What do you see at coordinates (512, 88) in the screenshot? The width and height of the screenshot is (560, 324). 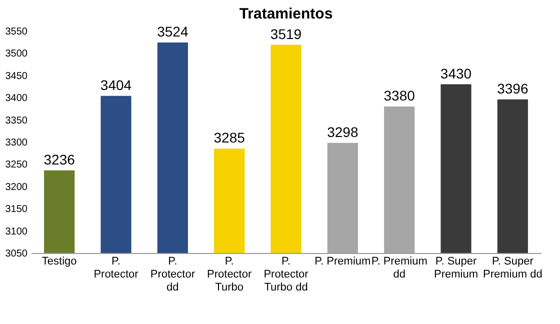 I see `data-label: 3396` at bounding box center [512, 88].